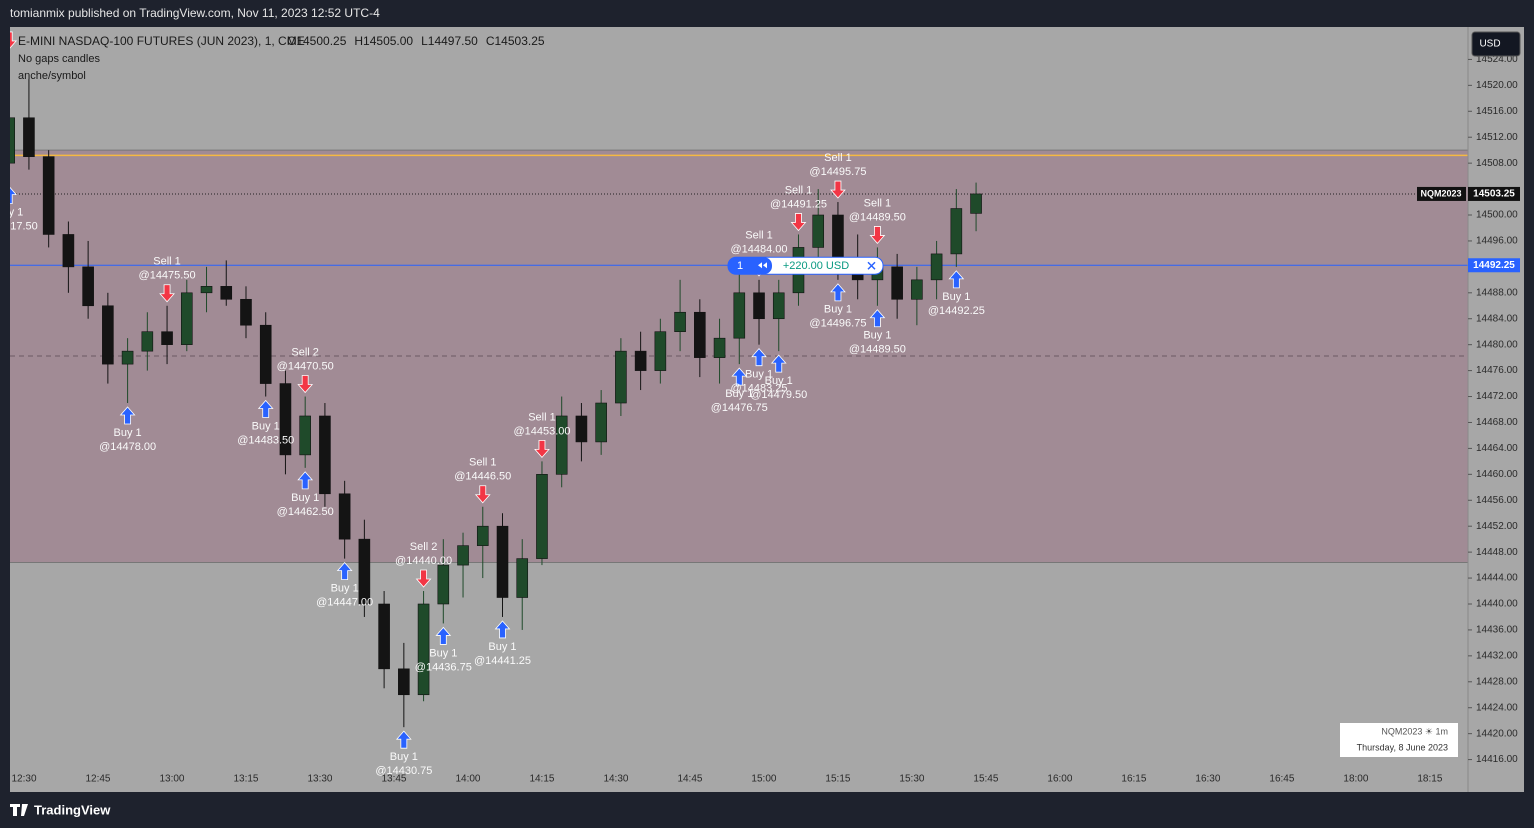 The height and width of the screenshot is (828, 1534). I want to click on x-tick-label: 15:00, so click(763, 779).